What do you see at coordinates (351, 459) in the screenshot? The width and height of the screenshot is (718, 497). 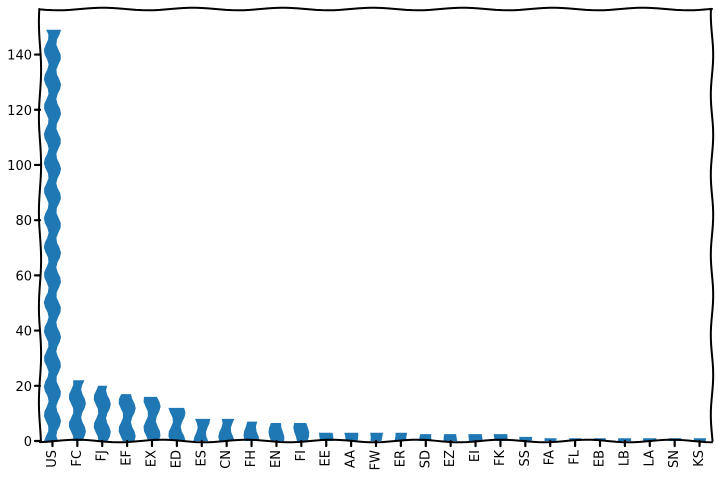 I see `x-tick-label-aa: AA` at bounding box center [351, 459].